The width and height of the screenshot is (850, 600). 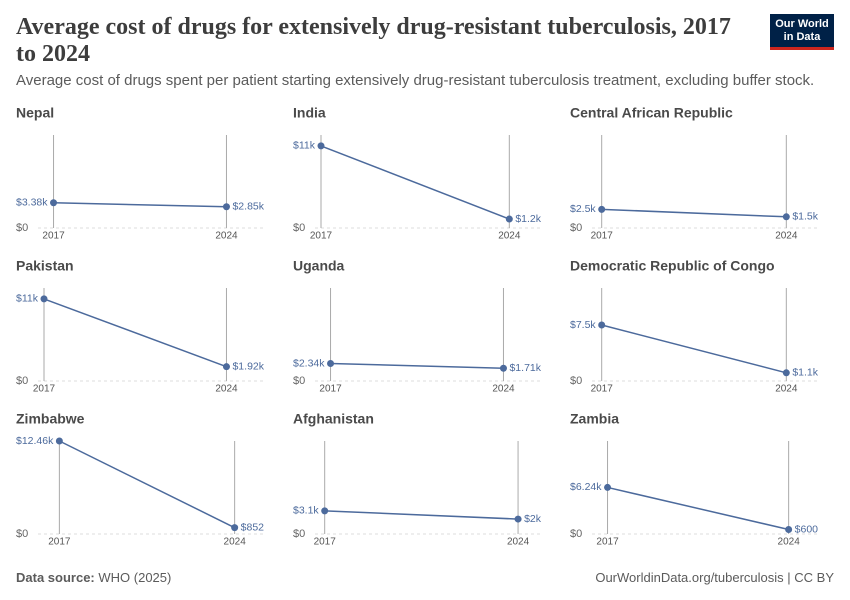 I want to click on source-label: Data source:, so click(x=55, y=577).